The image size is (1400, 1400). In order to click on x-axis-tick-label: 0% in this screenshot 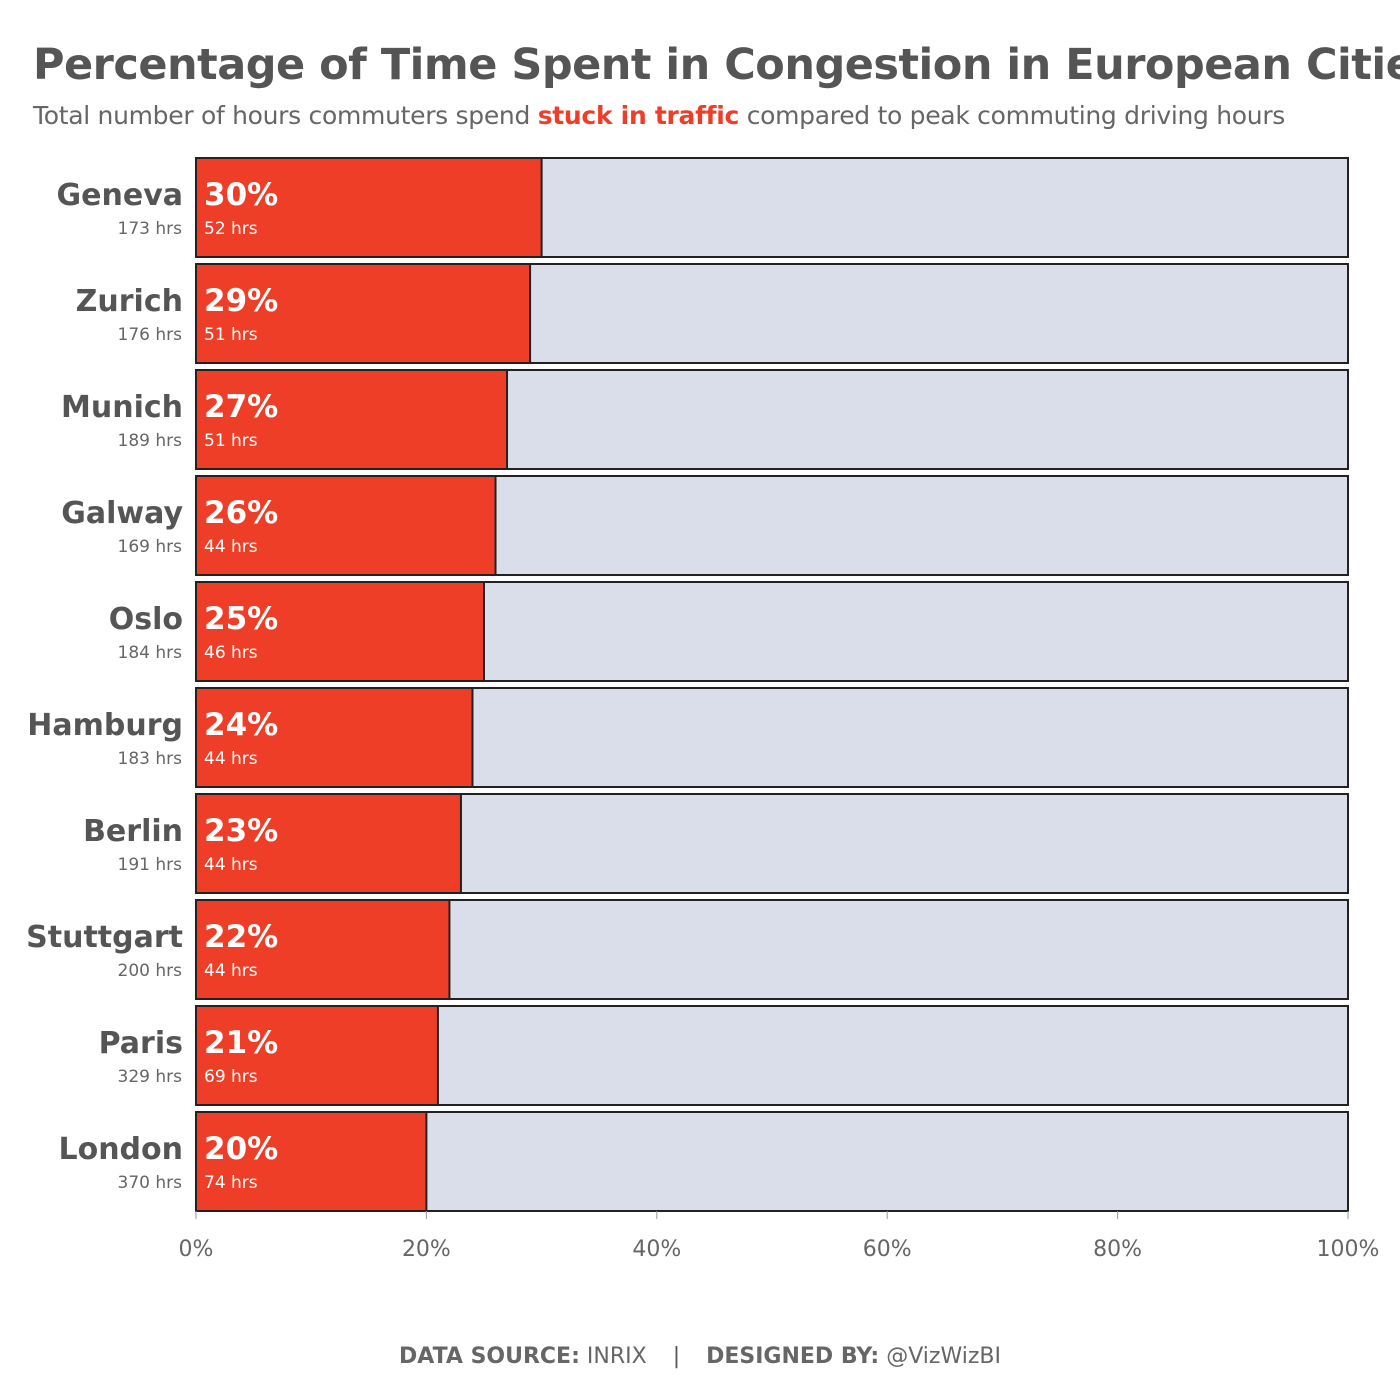, I will do `click(196, 1249)`.